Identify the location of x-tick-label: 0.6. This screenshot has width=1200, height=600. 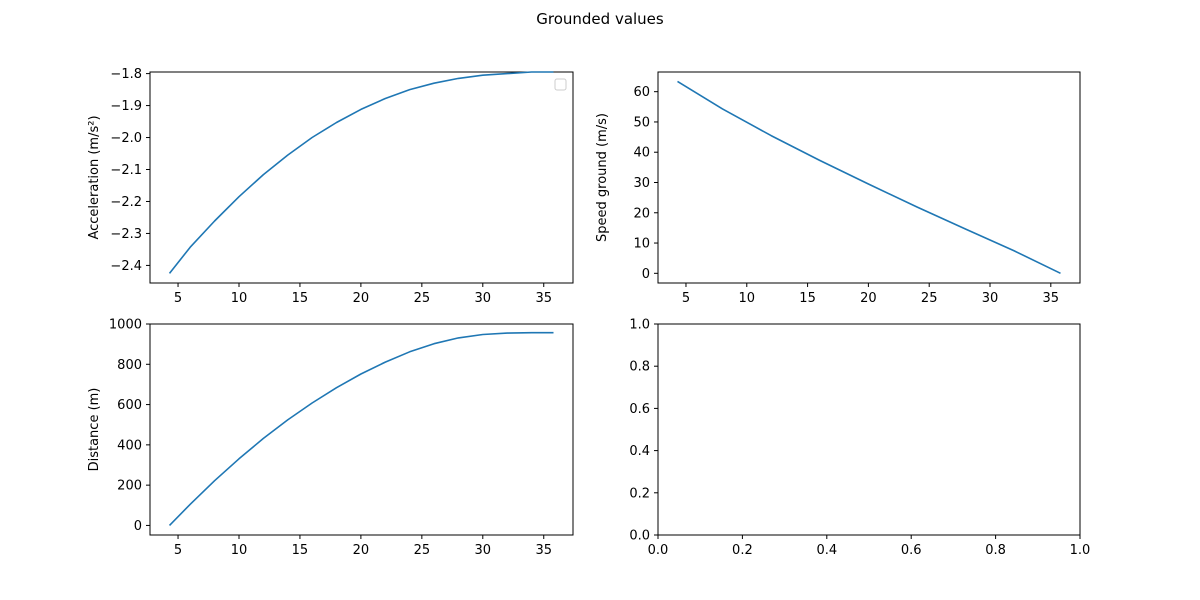
(911, 550).